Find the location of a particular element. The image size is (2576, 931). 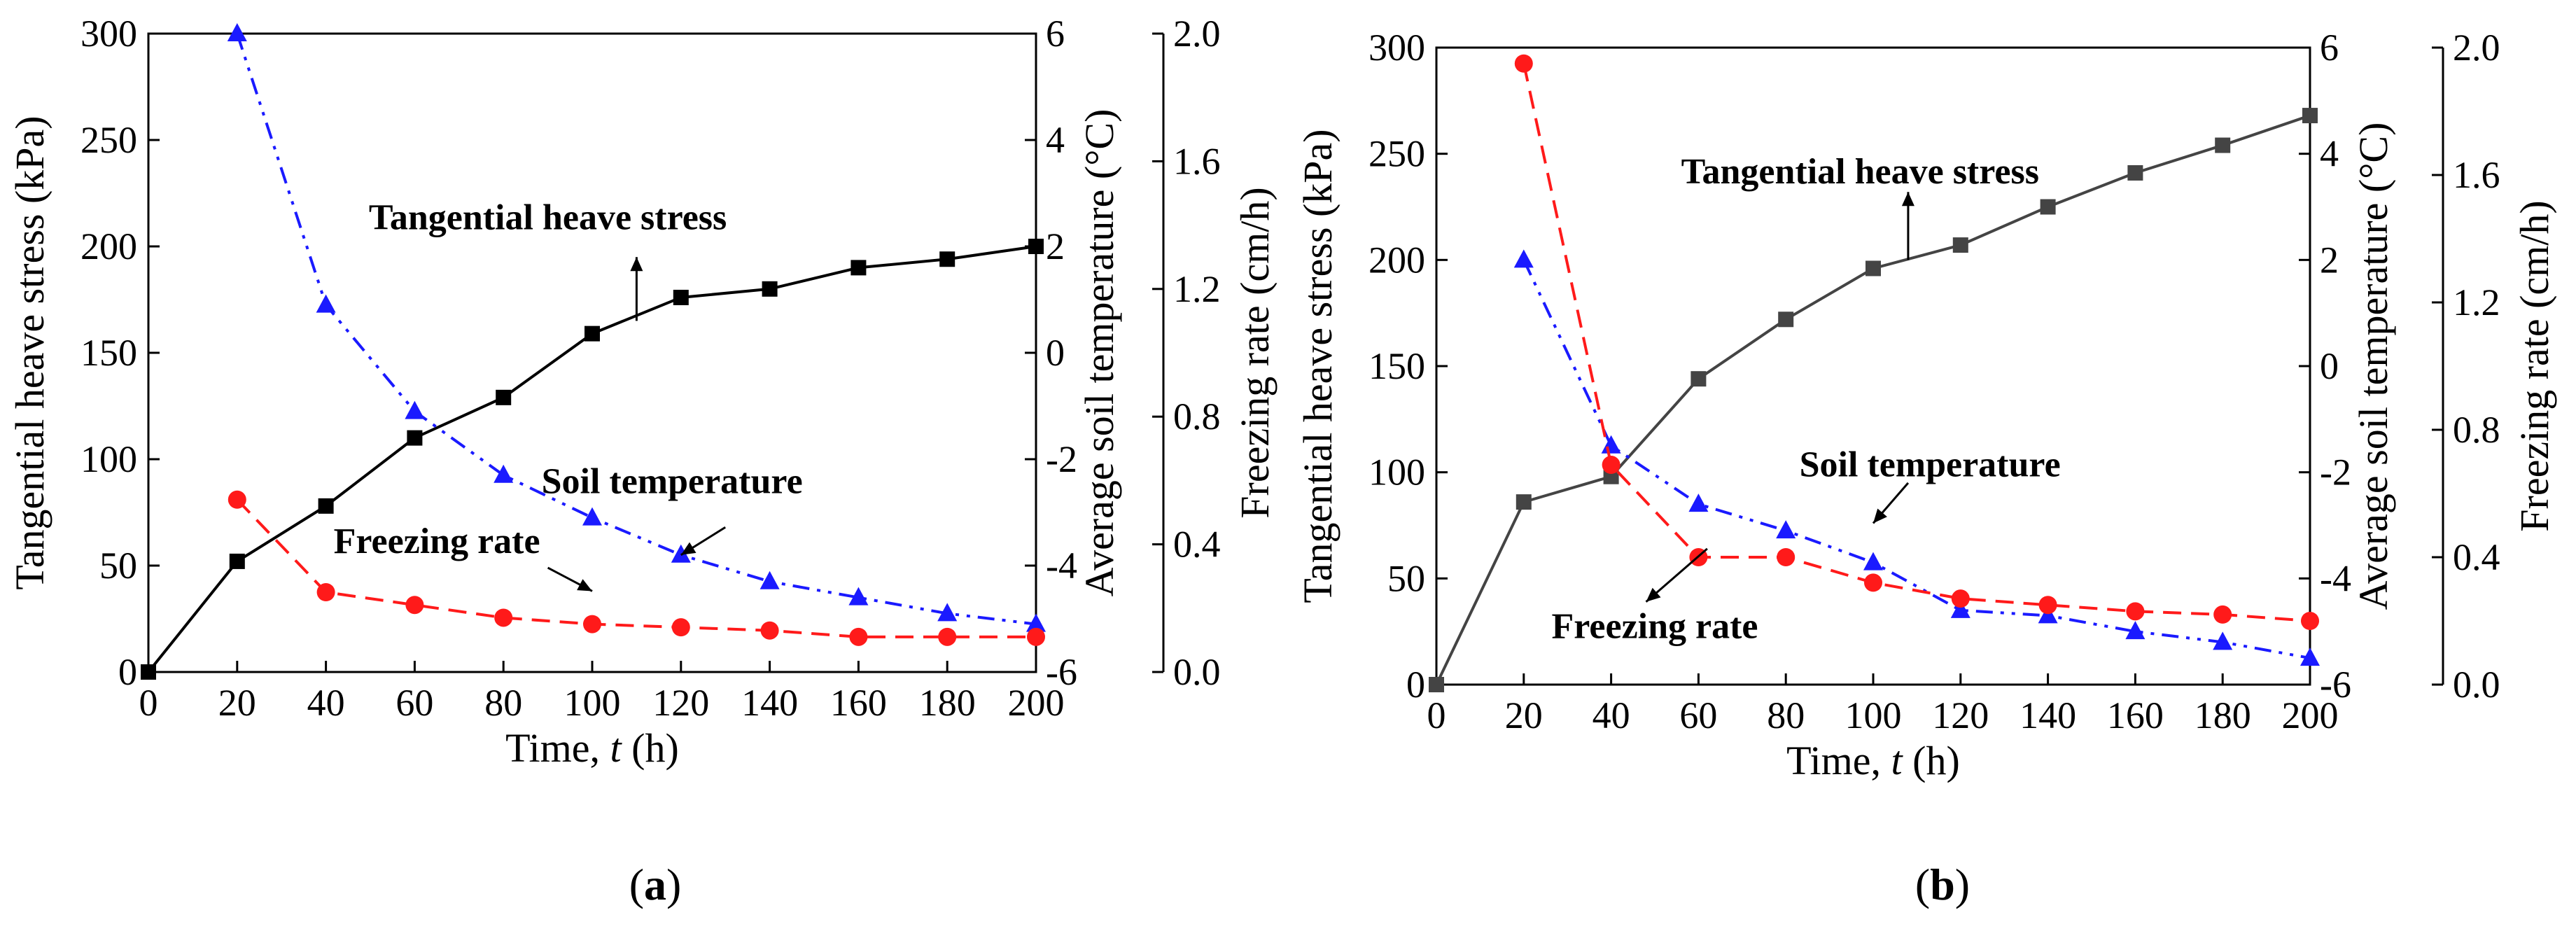

x-tick-label: 160 is located at coordinates (2135, 715).